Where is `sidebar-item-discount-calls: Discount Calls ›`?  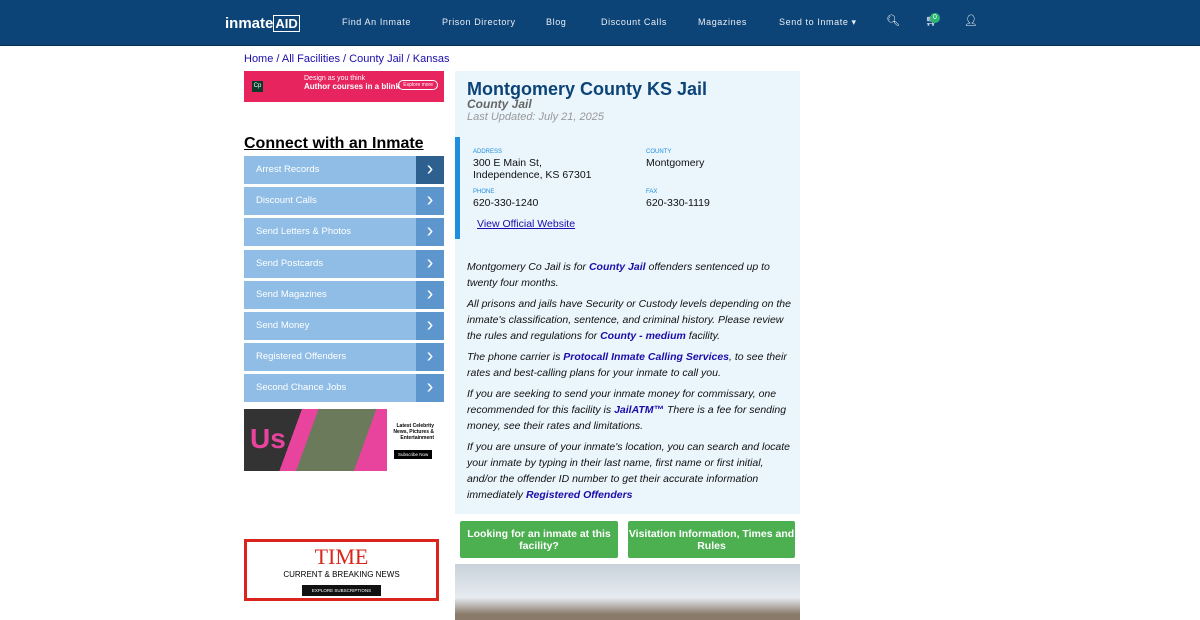 sidebar-item-discount-calls: Discount Calls › is located at coordinates (344, 201).